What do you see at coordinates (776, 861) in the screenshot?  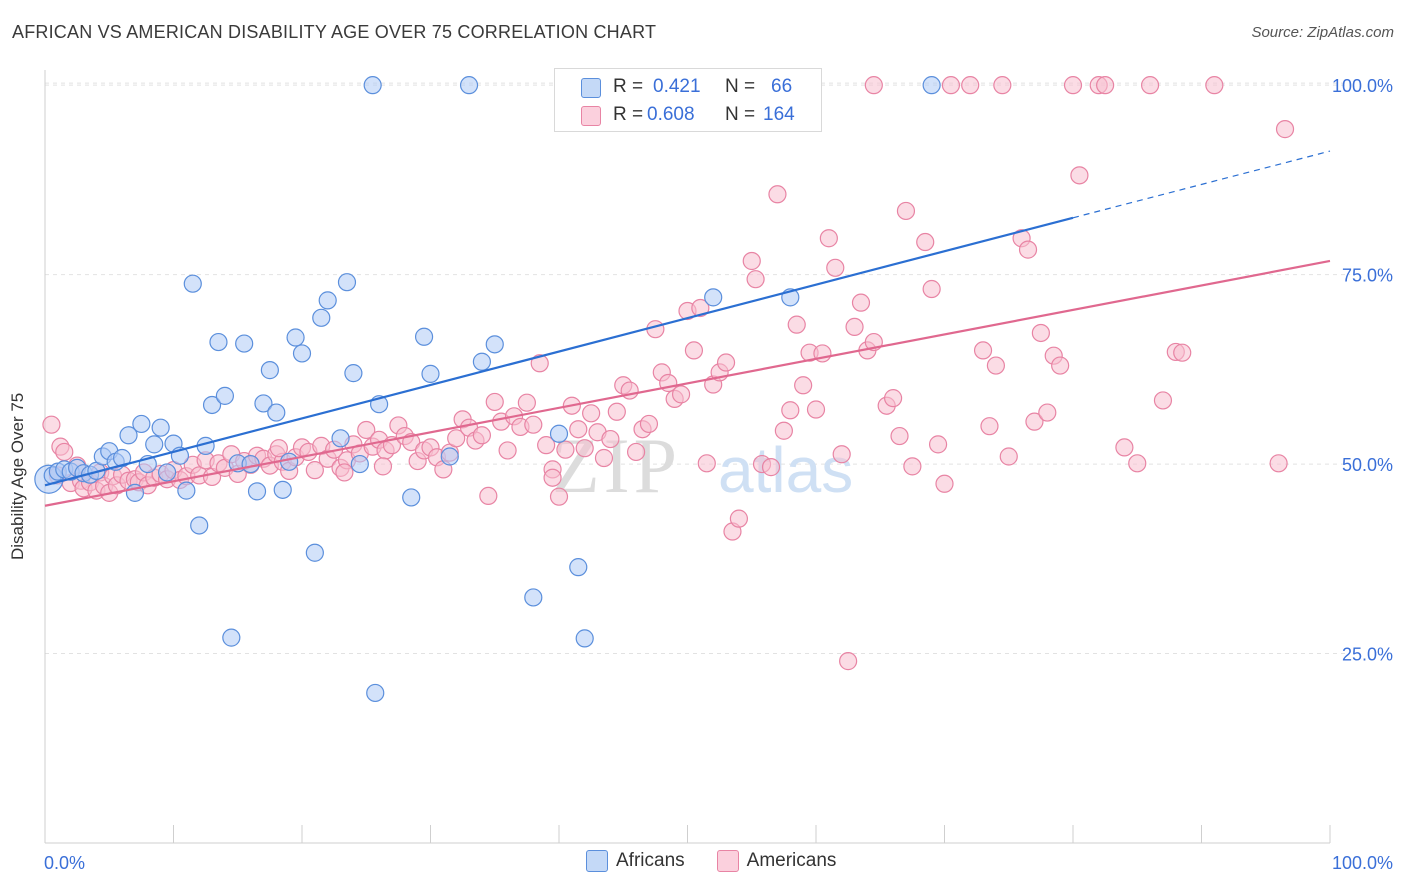 I see `legend-item-americans: Americans` at bounding box center [776, 861].